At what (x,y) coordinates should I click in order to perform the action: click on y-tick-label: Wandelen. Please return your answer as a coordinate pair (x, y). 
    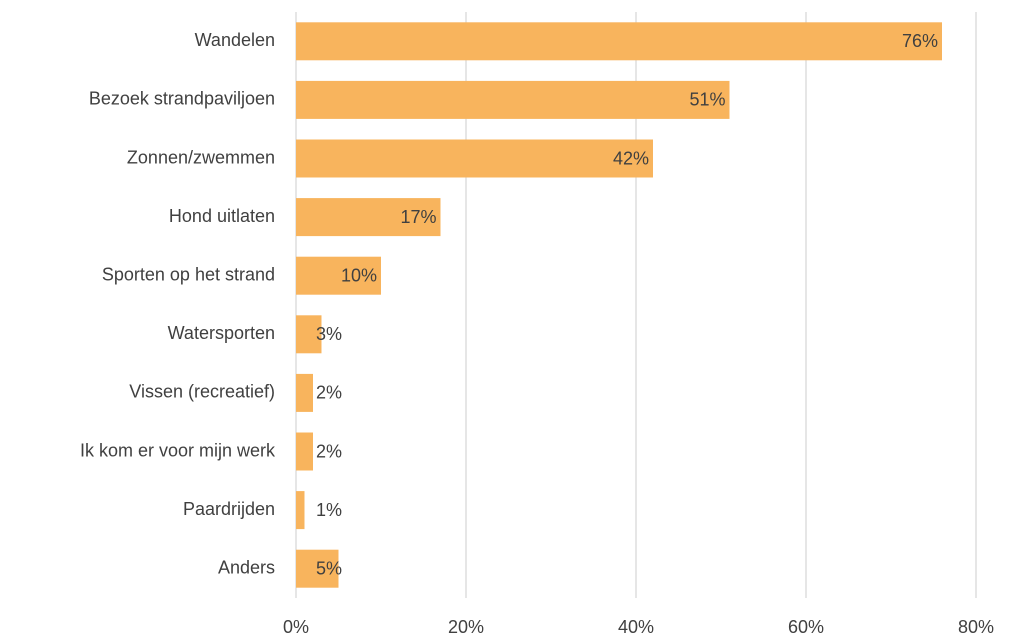
    Looking at the image, I should click on (235, 40).